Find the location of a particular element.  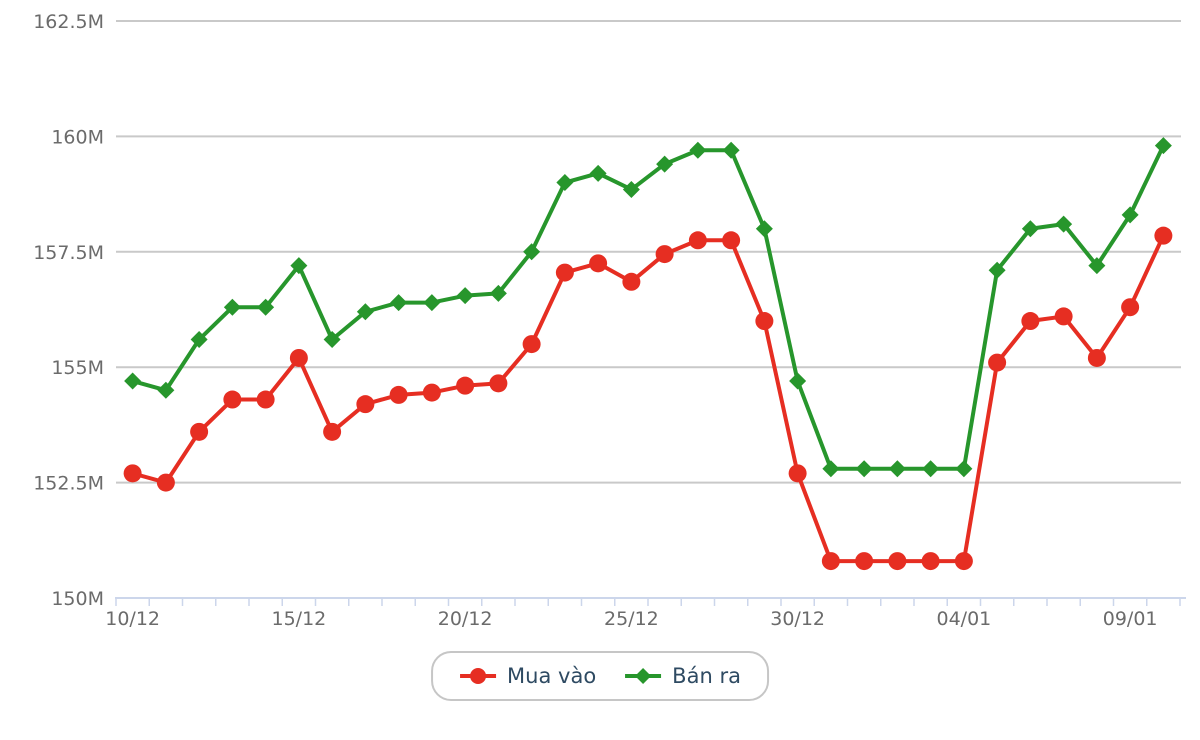

y-axis-label: 160M is located at coordinates (77, 137).